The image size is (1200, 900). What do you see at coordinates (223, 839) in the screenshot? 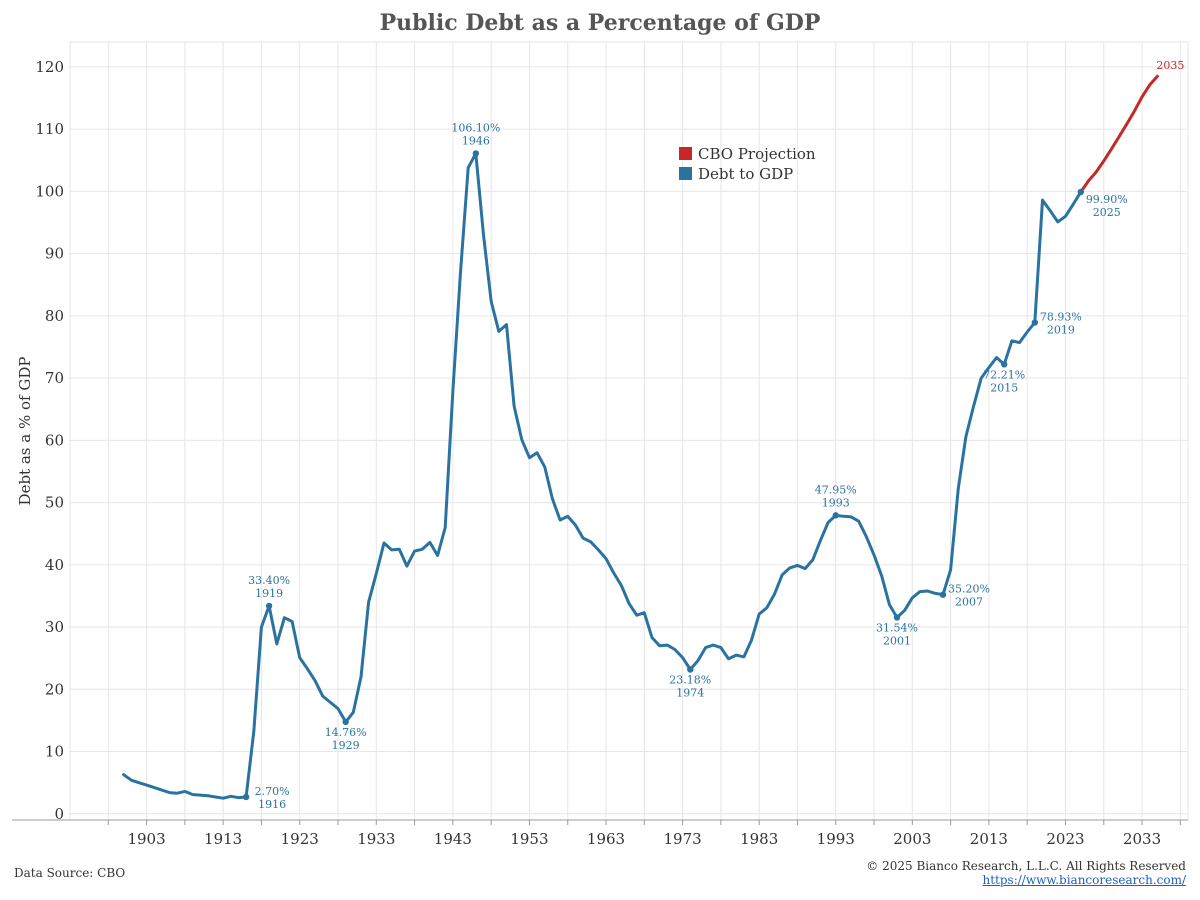
I see `x-tick-label: 1913` at bounding box center [223, 839].